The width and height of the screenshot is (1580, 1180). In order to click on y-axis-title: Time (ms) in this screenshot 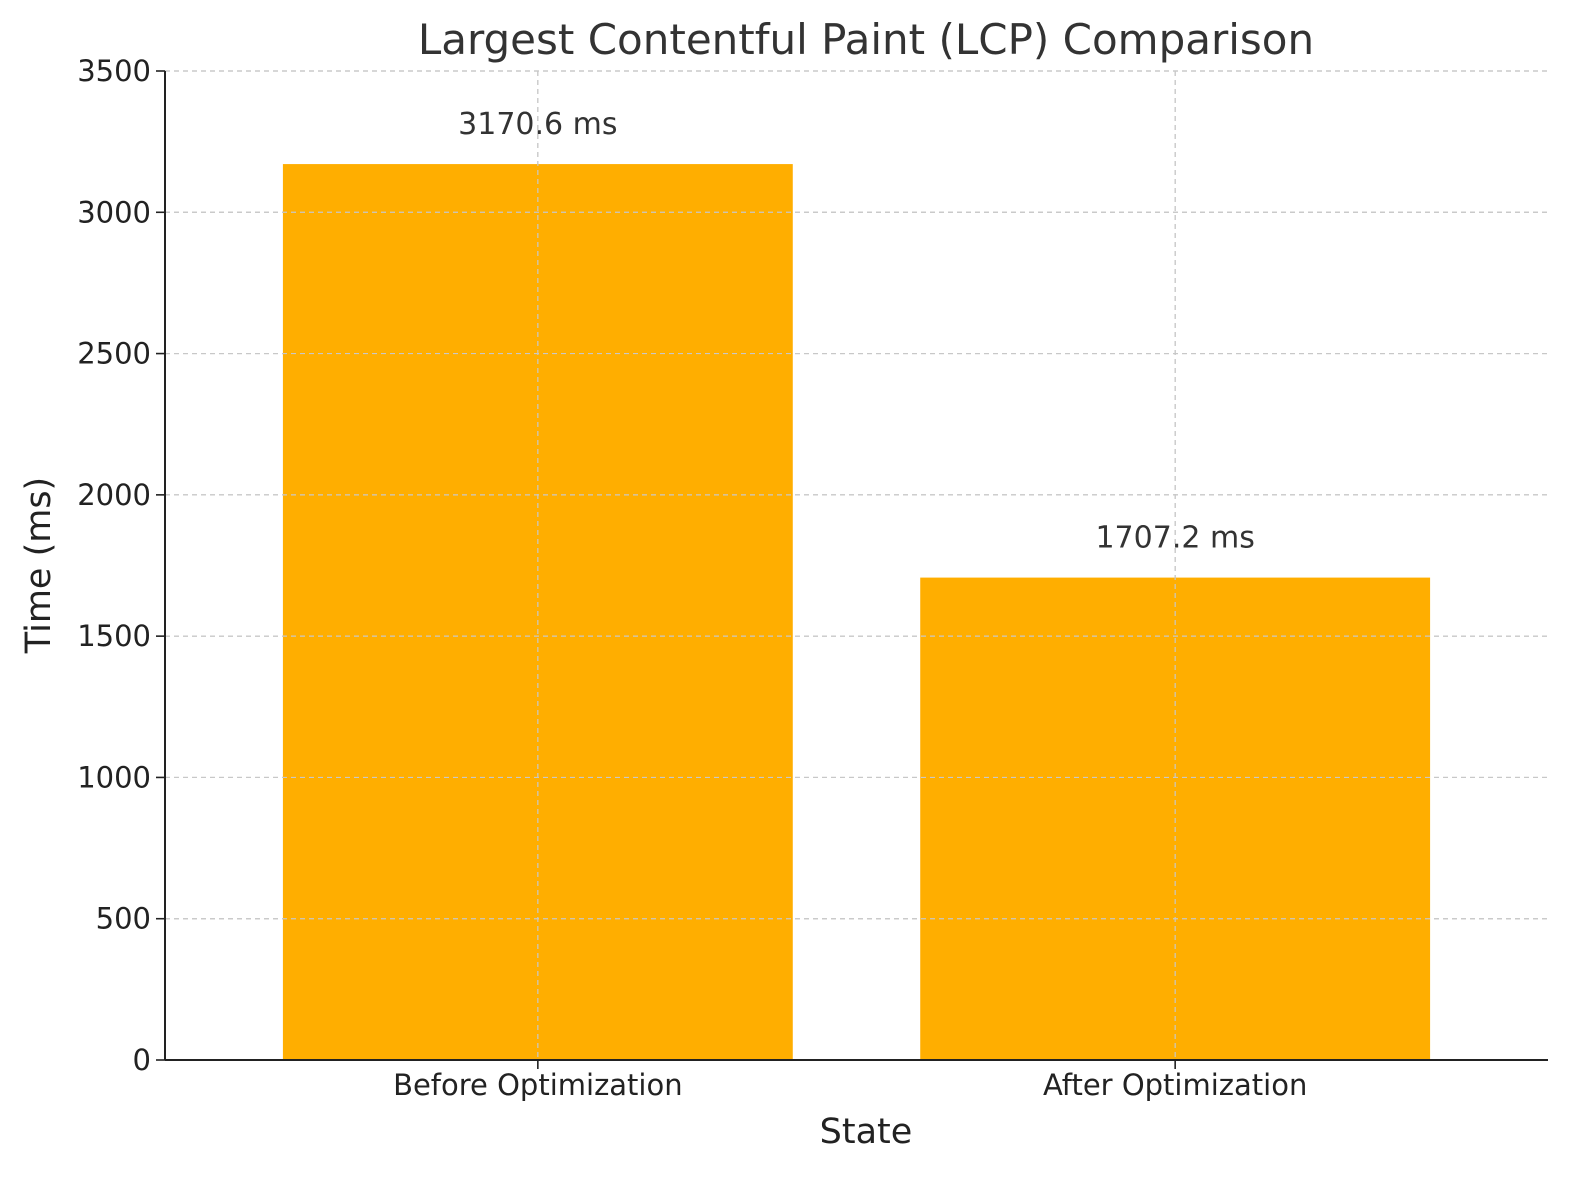, I will do `click(39, 565)`.